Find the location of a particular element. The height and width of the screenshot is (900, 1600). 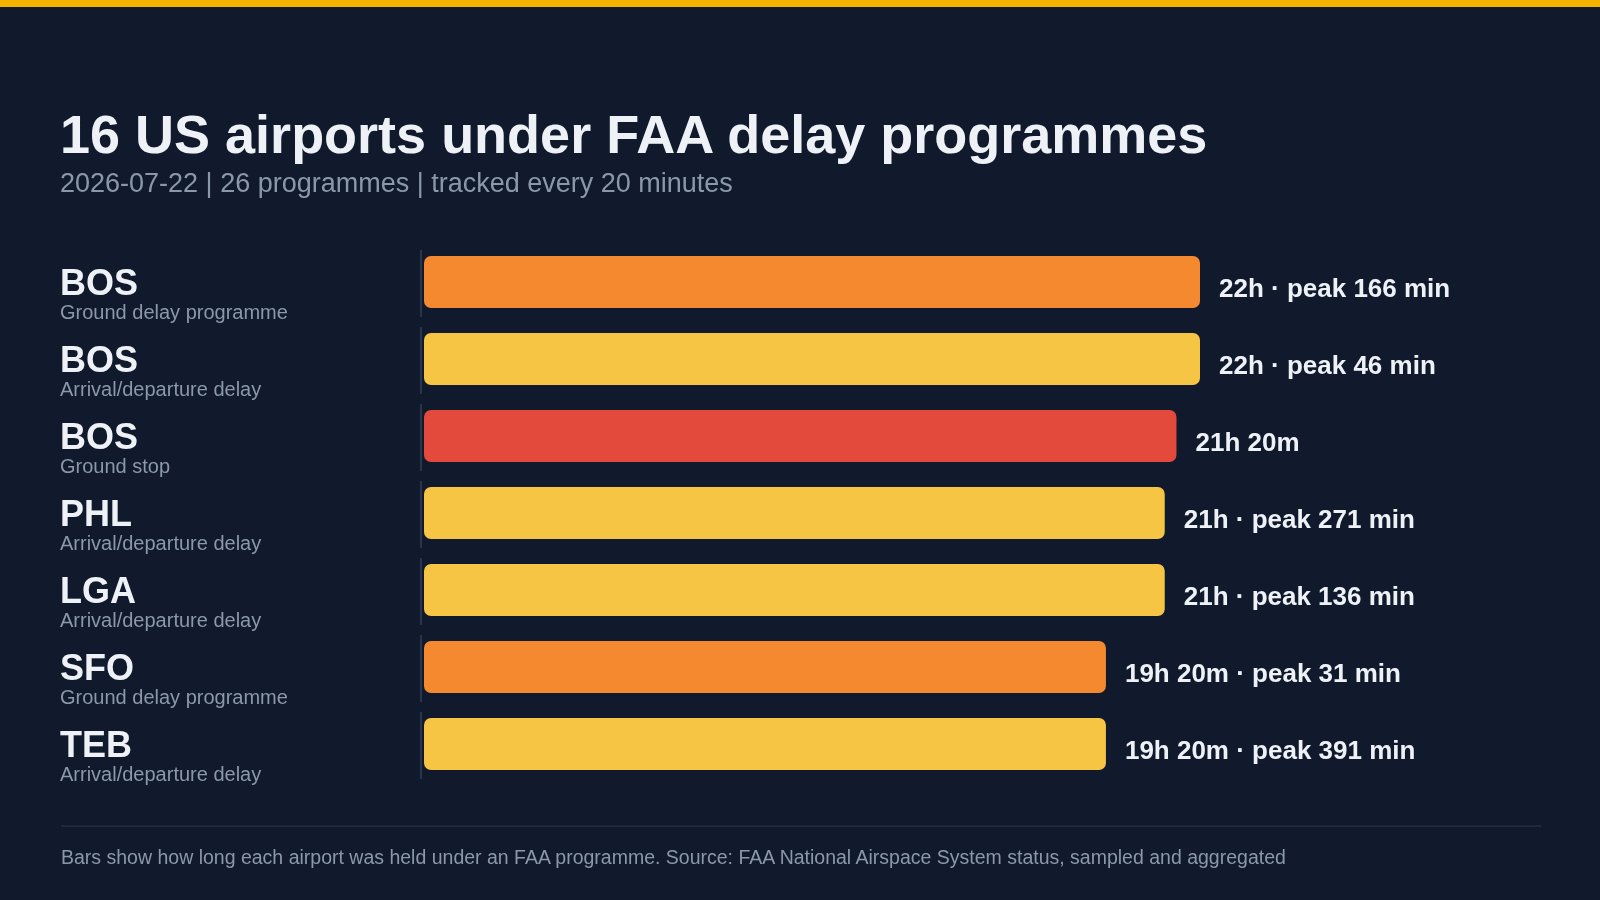

data-label: 21h · peak 271 min is located at coordinates (1299, 519).